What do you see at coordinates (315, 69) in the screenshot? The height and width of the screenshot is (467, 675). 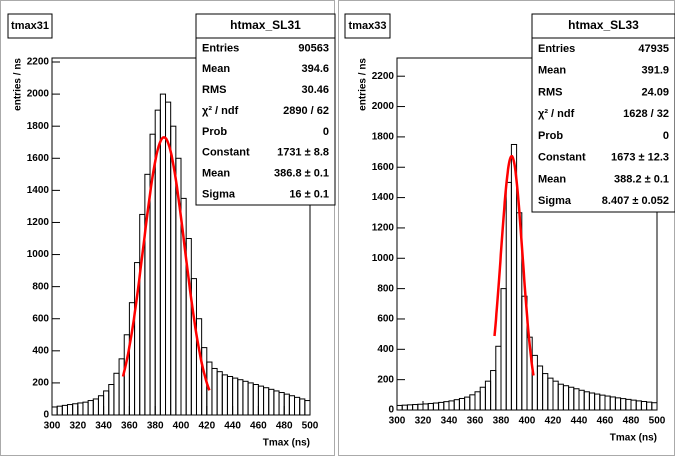 I see `stats-value: 394.6` at bounding box center [315, 69].